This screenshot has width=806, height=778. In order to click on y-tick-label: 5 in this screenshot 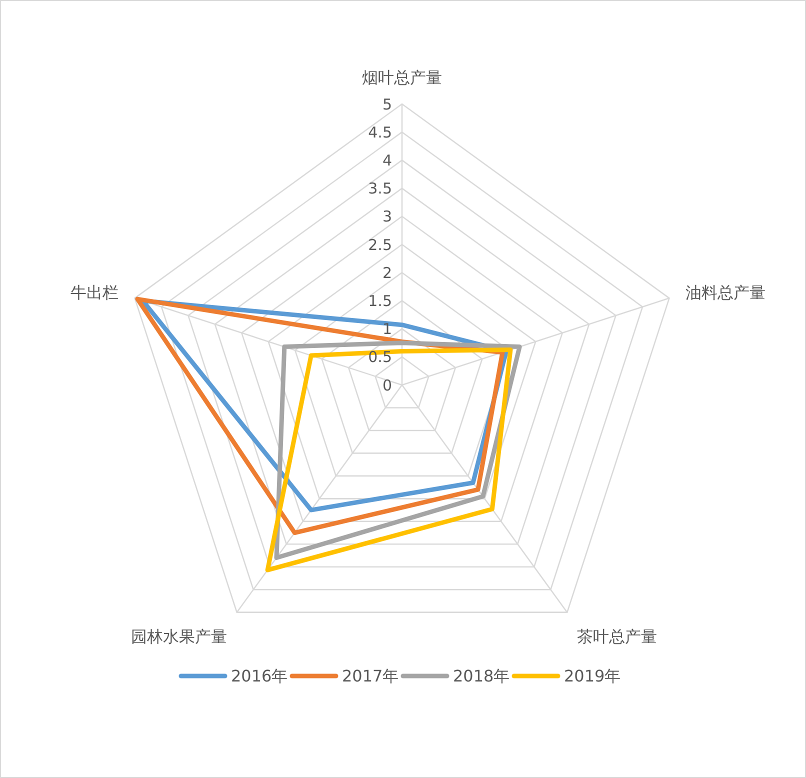, I will do `click(387, 104)`.